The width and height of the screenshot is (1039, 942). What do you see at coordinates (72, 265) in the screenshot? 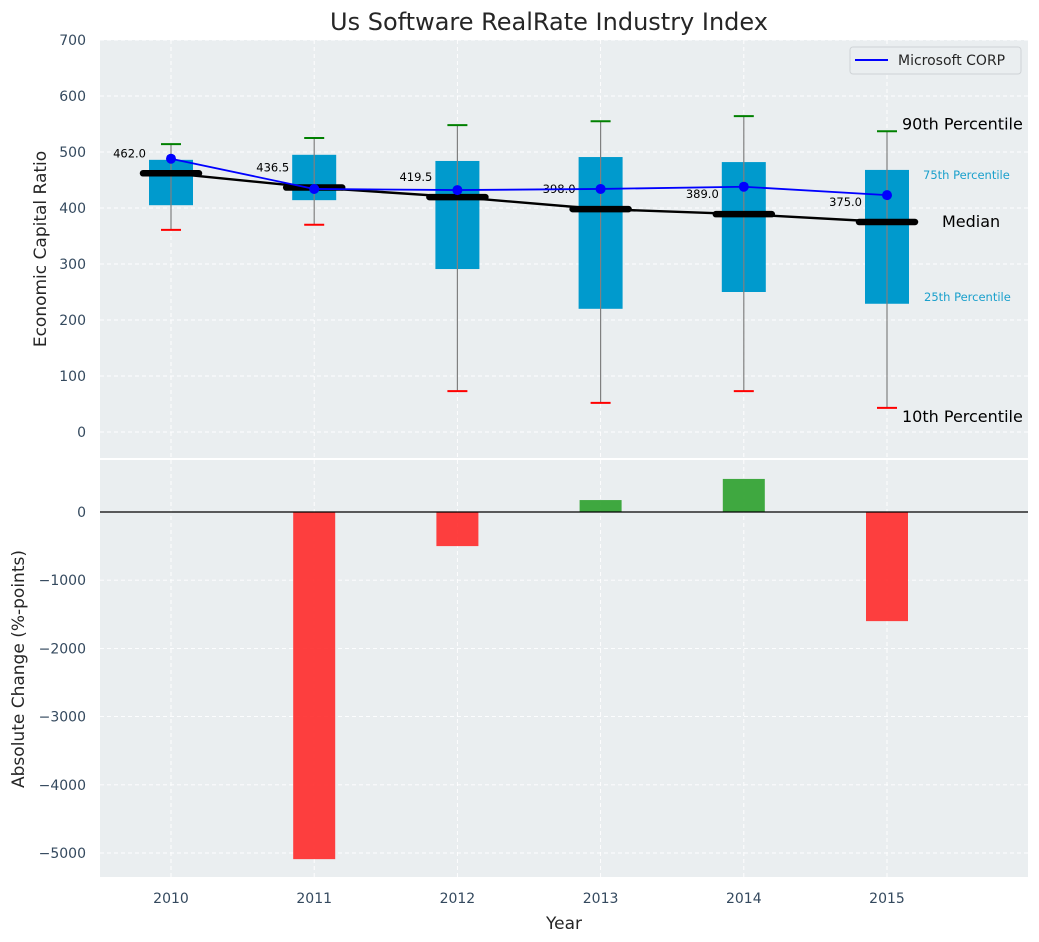
I see `top-y-tick-label: 300` at bounding box center [72, 265].